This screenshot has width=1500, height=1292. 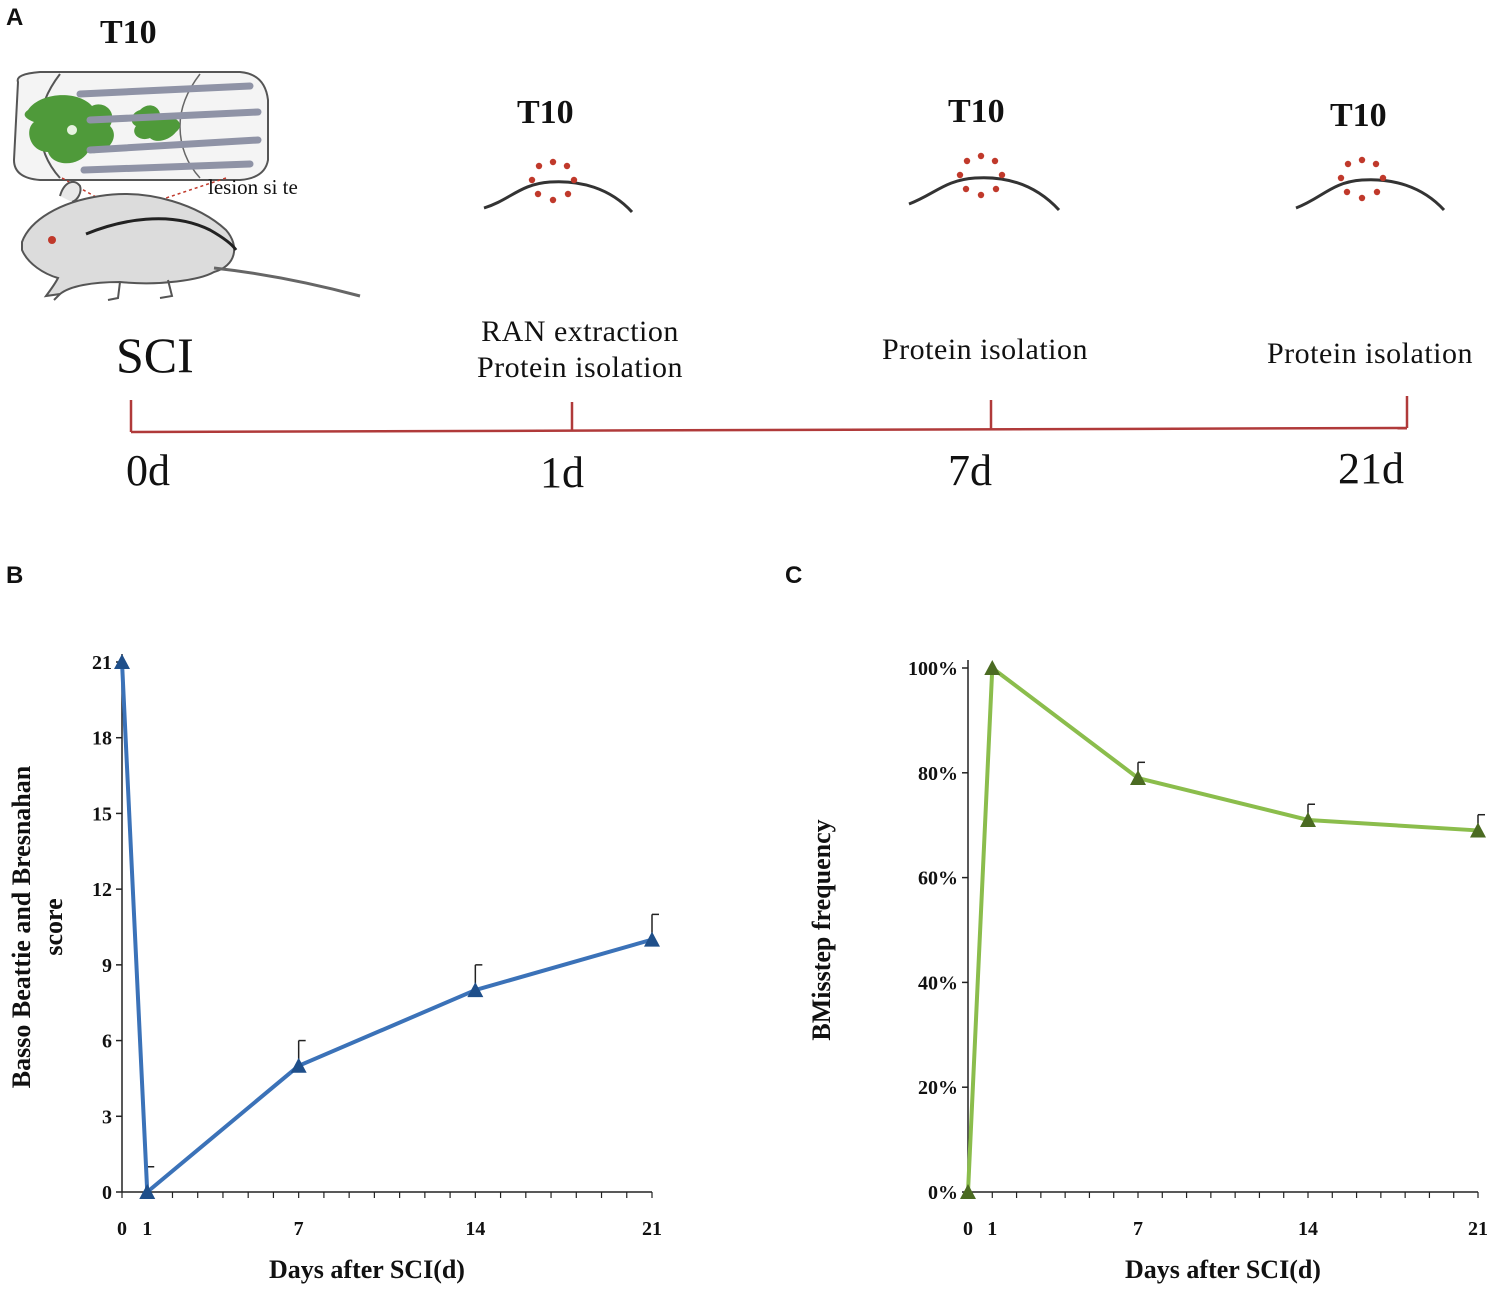 What do you see at coordinates (984, 182) in the screenshot?
I see `lesion-icon-7d` at bounding box center [984, 182].